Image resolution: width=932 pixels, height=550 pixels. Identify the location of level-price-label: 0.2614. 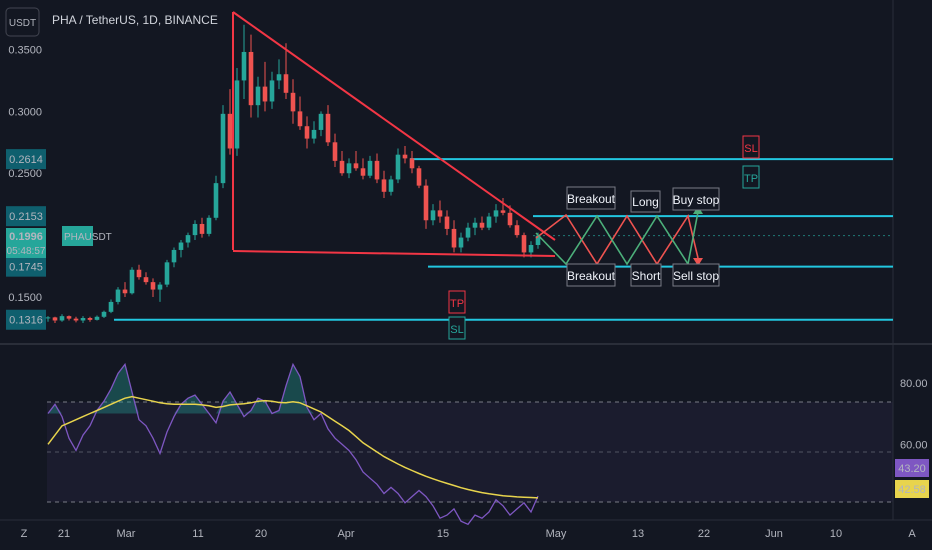
(26, 160).